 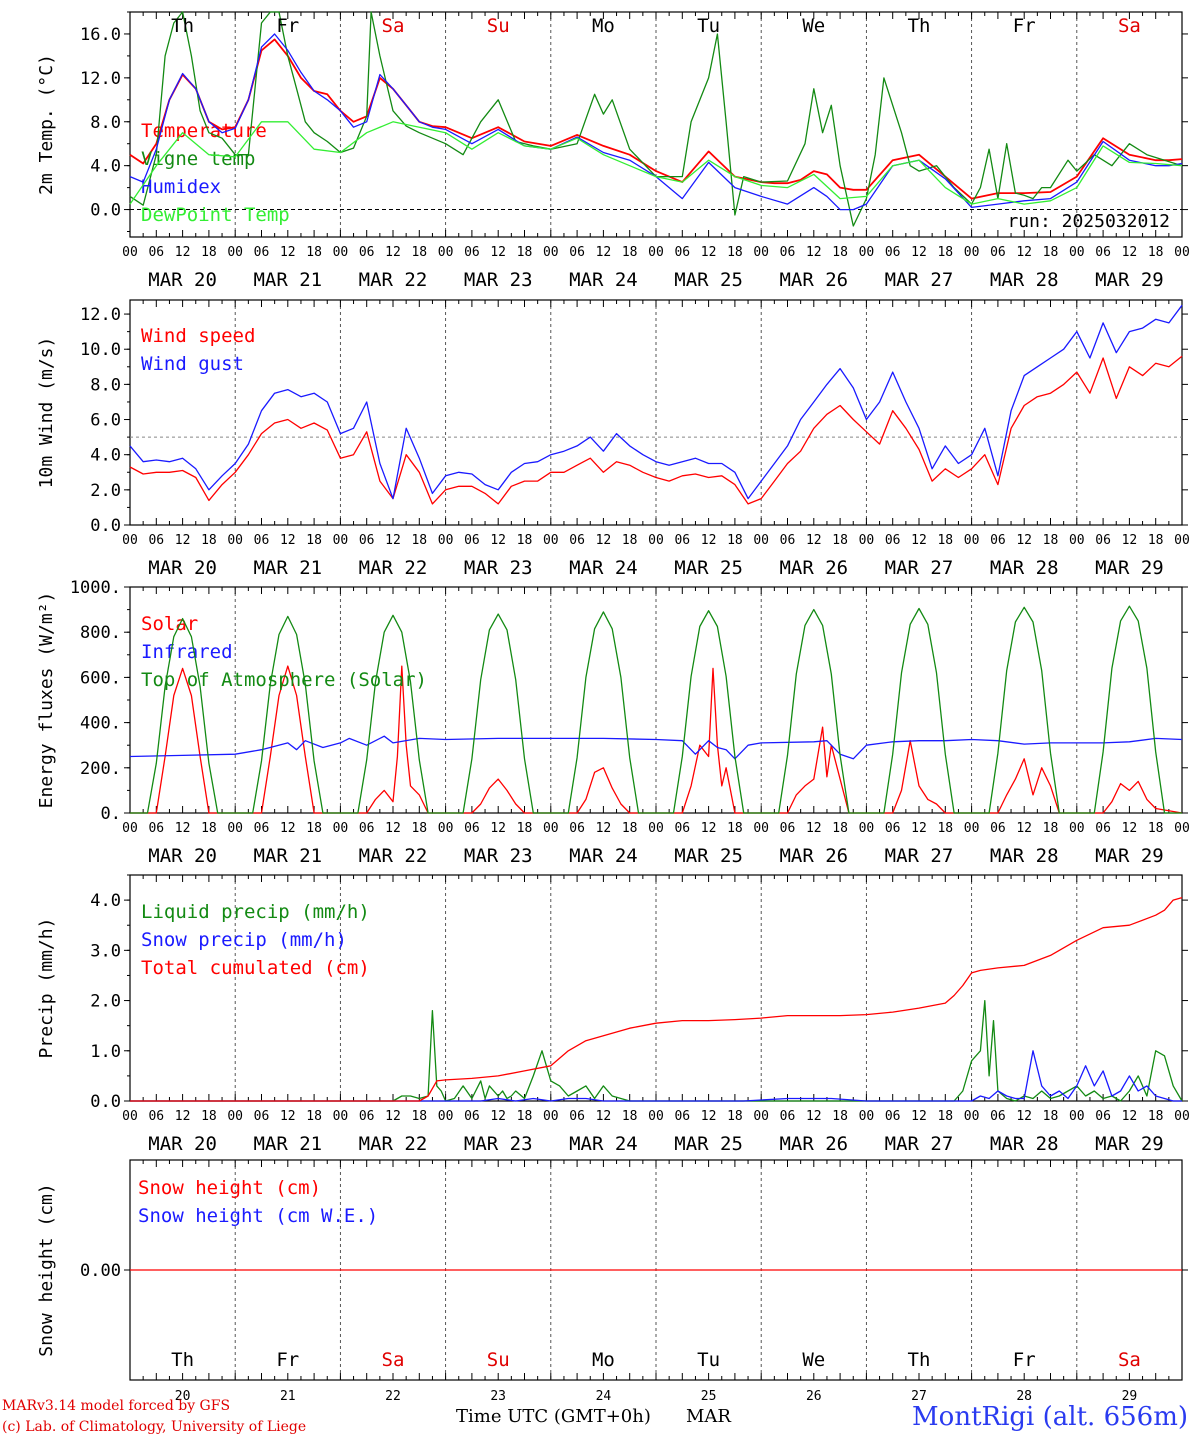 What do you see at coordinates (656, 402) in the screenshot?
I see `series-line-wind-gust` at bounding box center [656, 402].